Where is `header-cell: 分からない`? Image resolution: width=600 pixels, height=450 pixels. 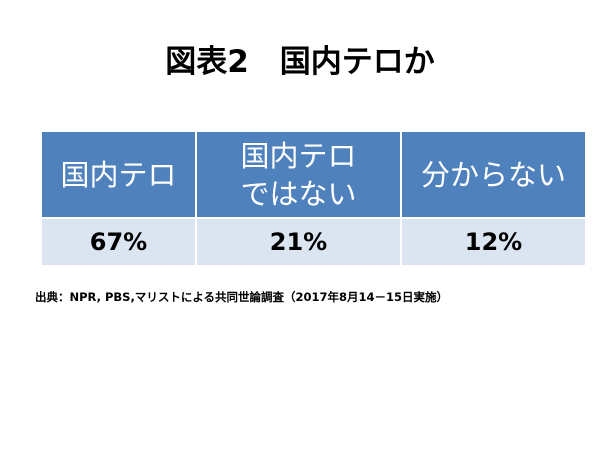
header-cell: 分からない is located at coordinates (493, 174).